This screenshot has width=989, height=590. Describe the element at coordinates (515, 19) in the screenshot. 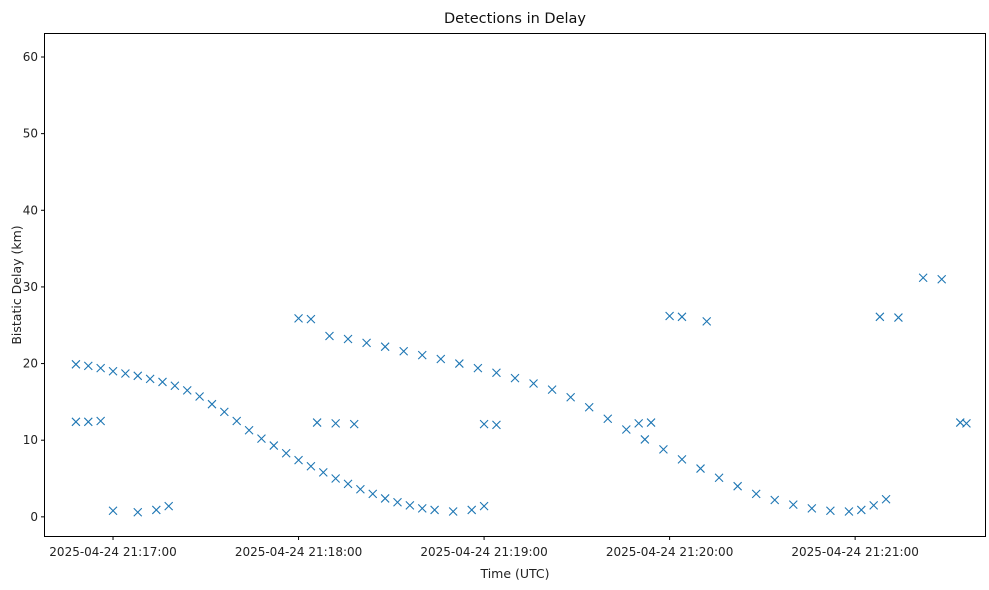

I see `chart-title: Detections in Delay` at that location.